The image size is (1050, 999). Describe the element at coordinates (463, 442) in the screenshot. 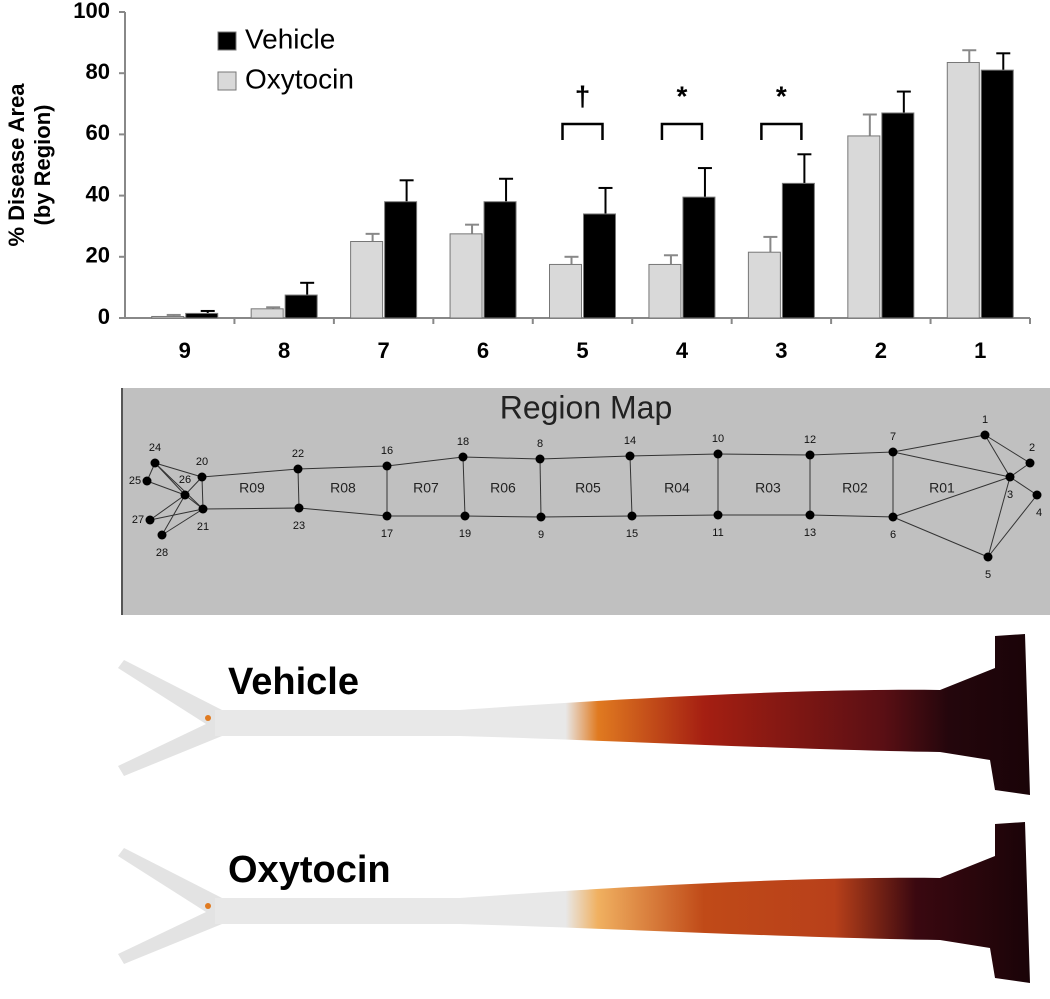

I see `map-node-label: 18` at that location.